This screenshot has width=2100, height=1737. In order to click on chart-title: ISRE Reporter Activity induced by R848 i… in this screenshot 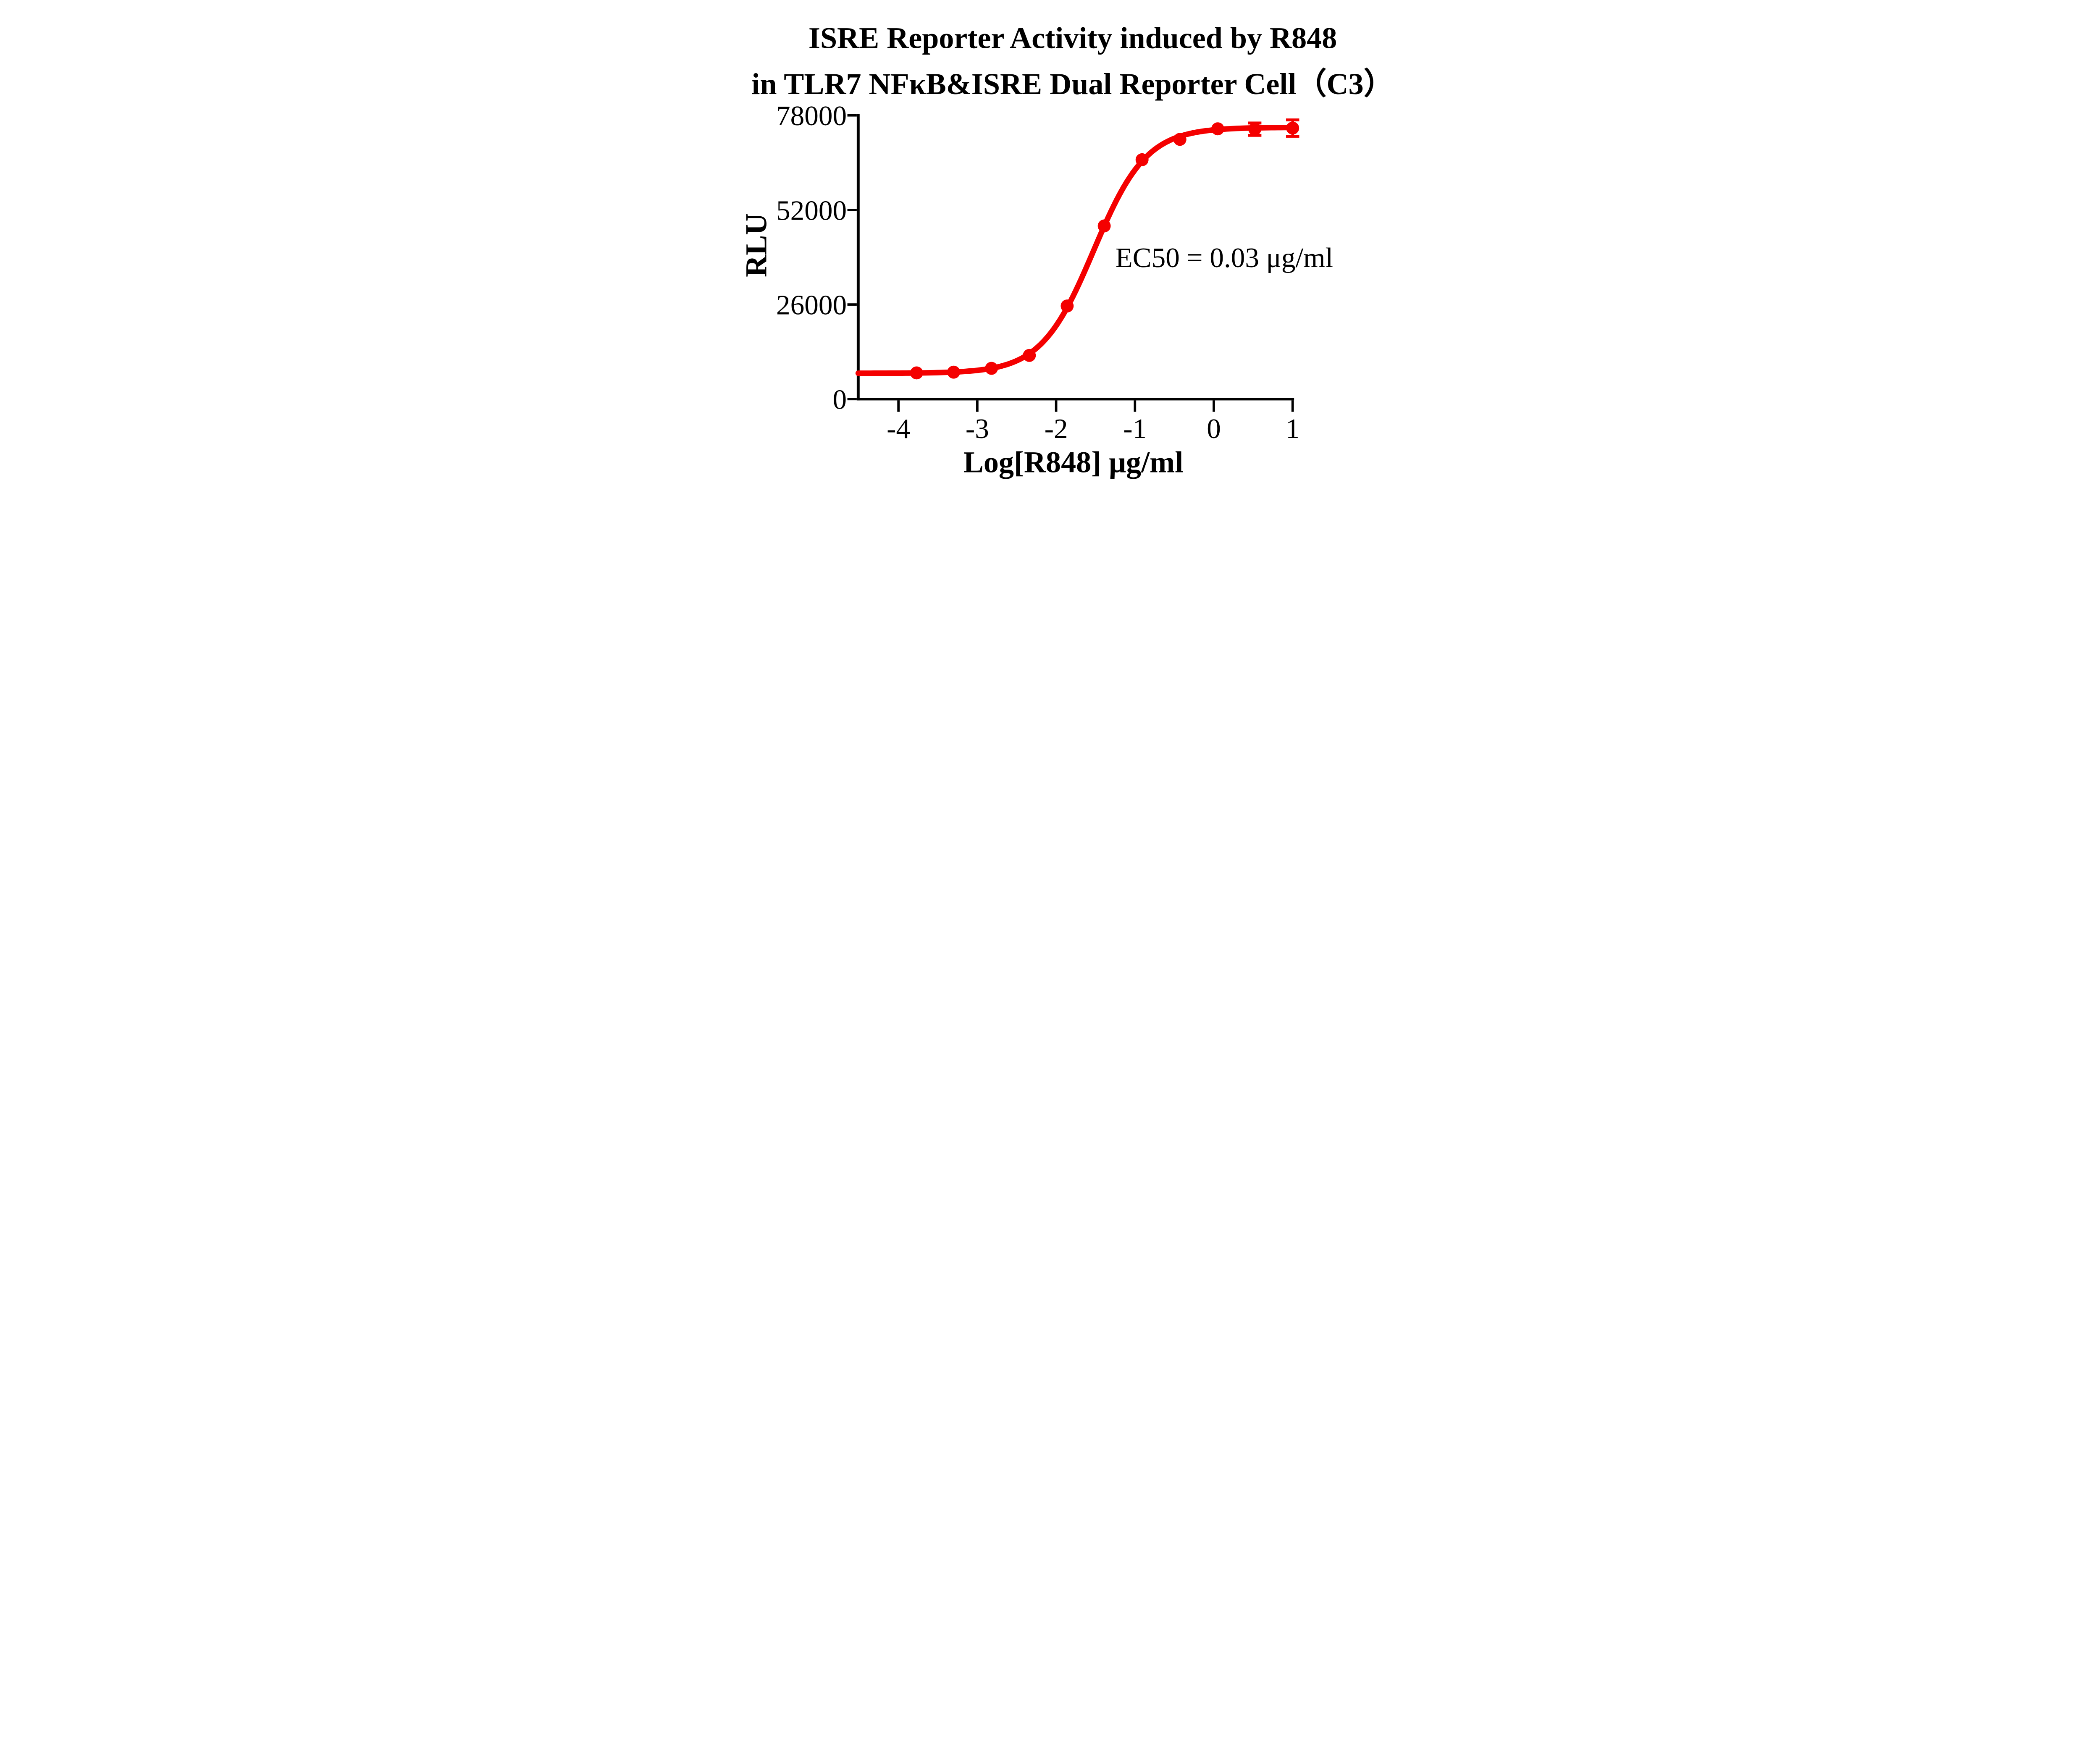, I will do `click(1062, 60)`.